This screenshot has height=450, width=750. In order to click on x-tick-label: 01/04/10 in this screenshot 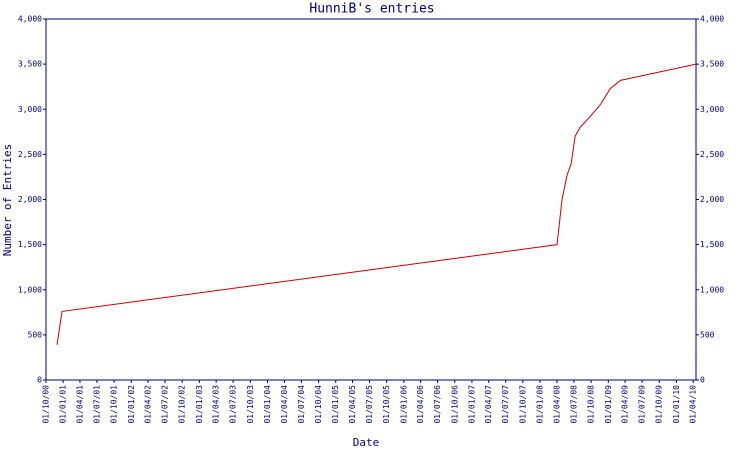, I will do `click(693, 404)`.